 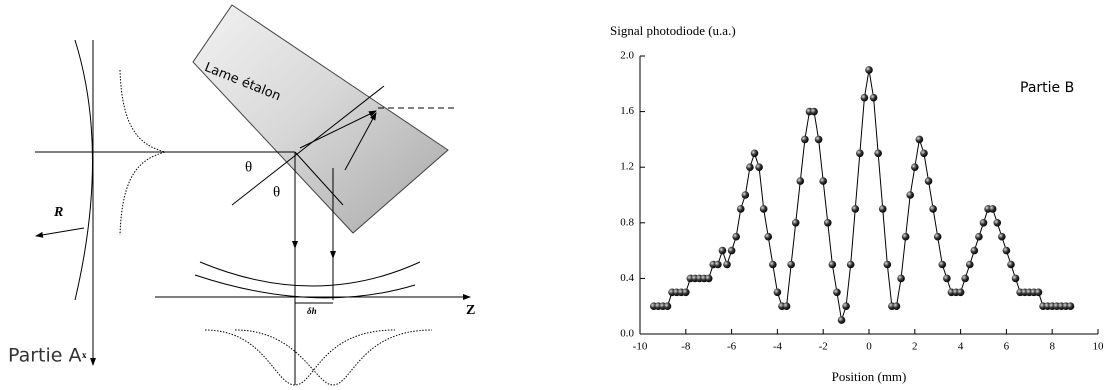 I want to click on annotation: Partie B, so click(x=1047, y=88).